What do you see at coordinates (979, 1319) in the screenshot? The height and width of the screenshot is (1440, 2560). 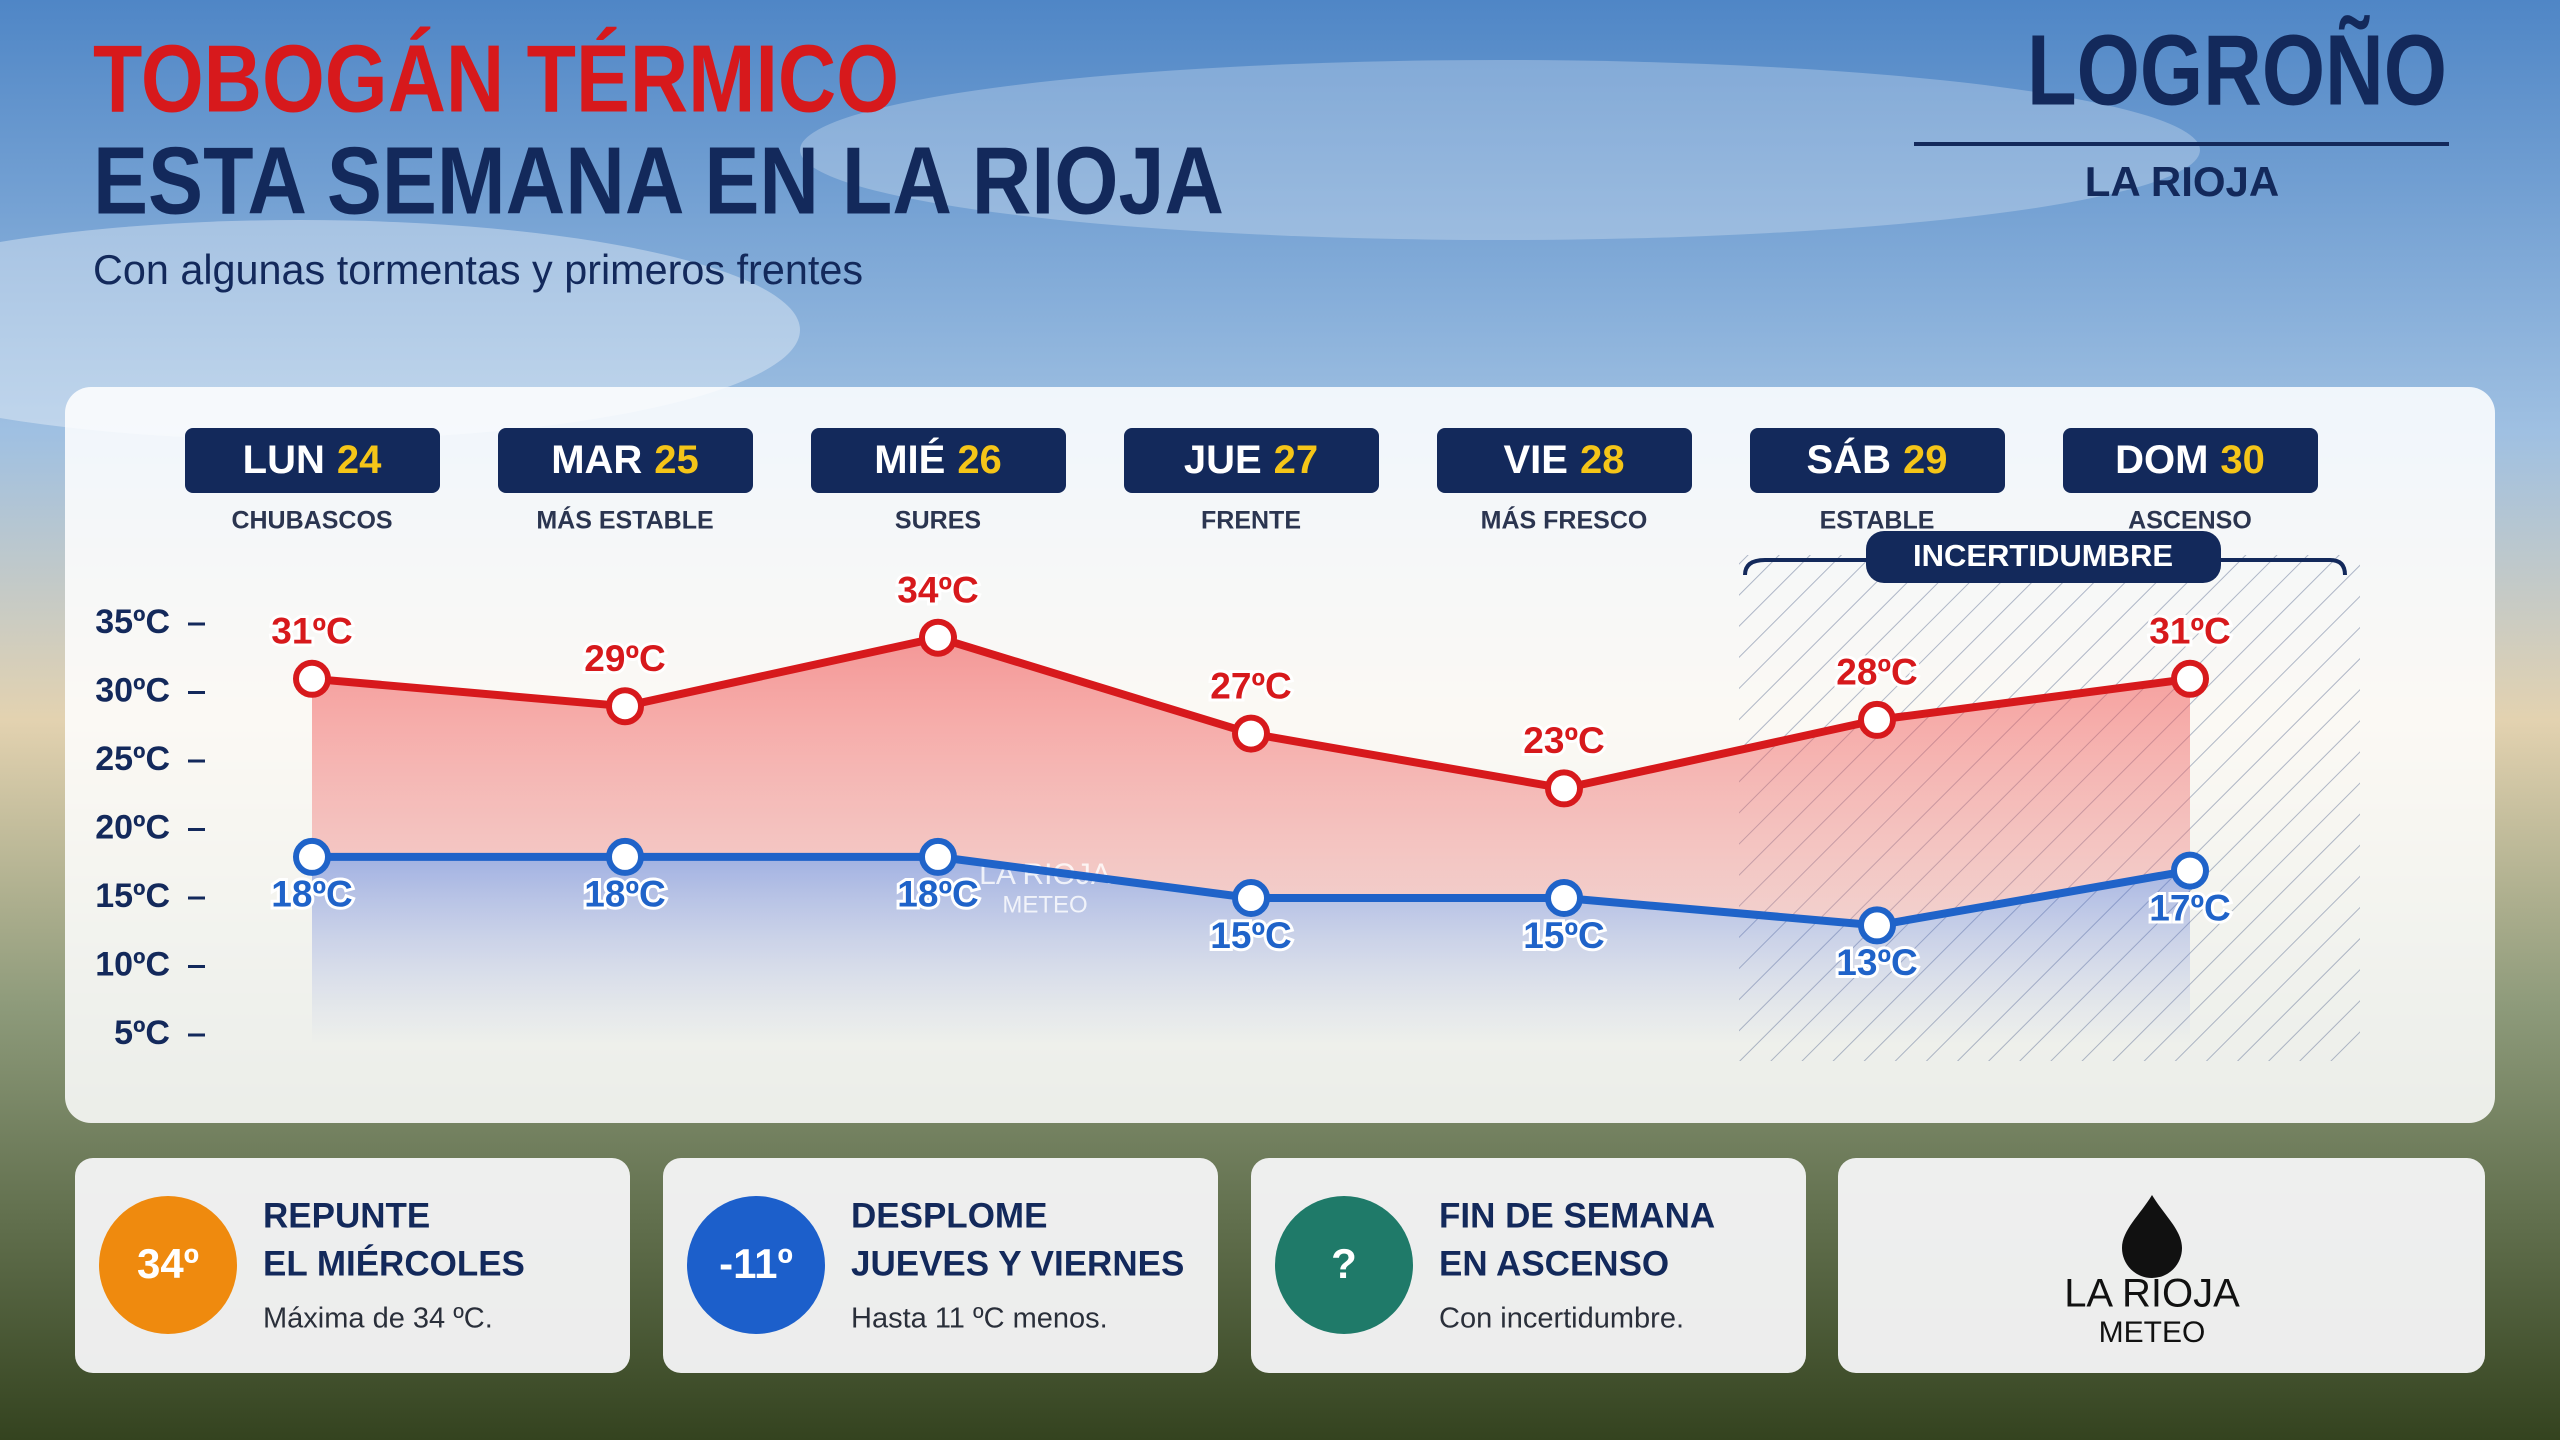 I see `card-text: Hasta 11 ºC menos.` at bounding box center [979, 1319].